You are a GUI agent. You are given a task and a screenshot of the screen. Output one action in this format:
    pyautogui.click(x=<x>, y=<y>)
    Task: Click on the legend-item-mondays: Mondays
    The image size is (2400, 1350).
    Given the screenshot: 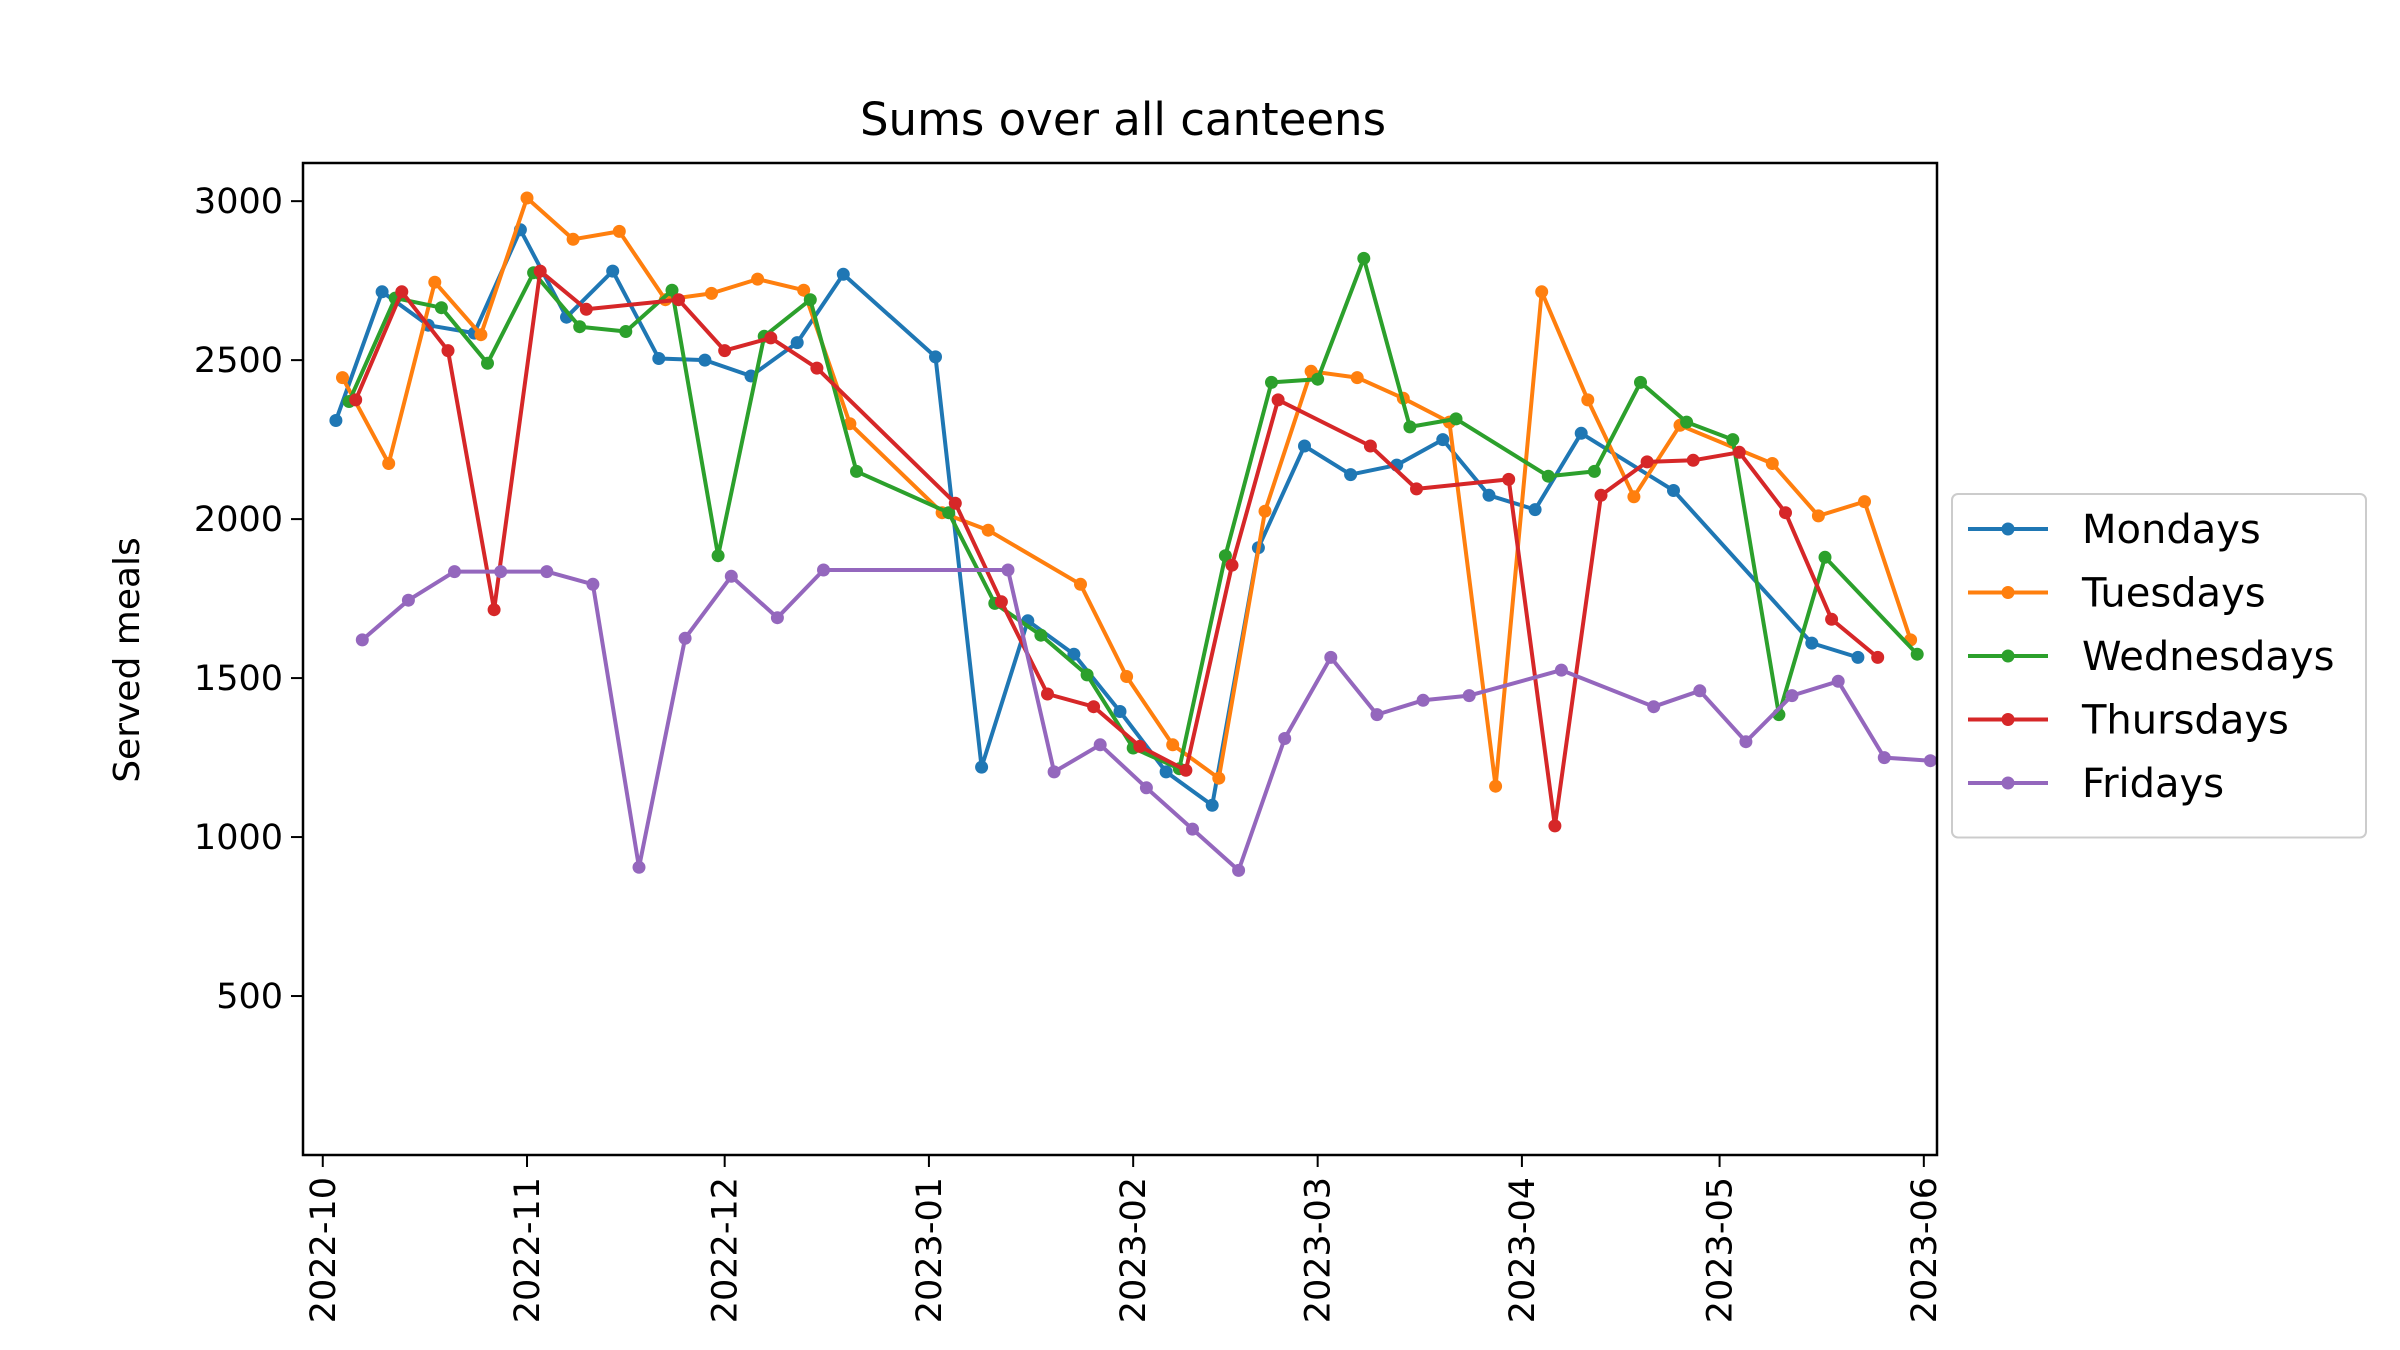 What is the action you would take?
    pyautogui.click(x=2114, y=530)
    